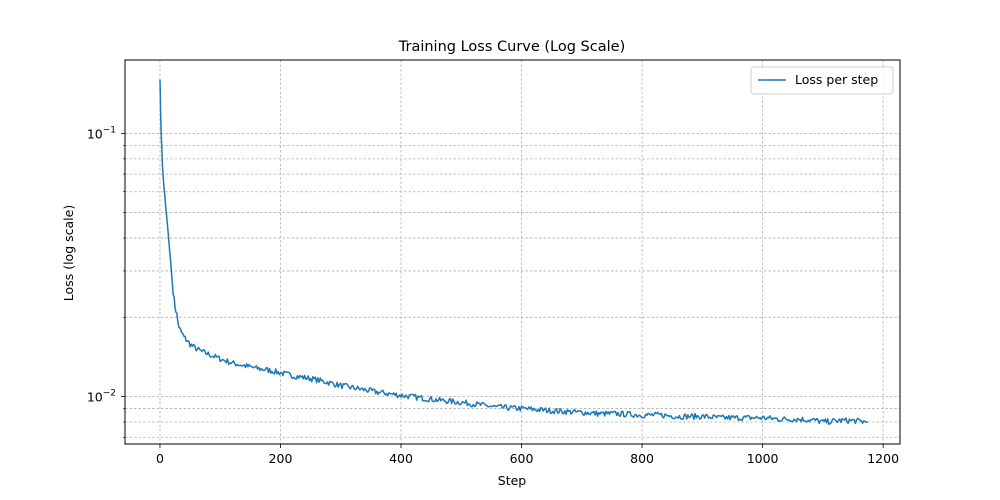 This screenshot has width=1000, height=500. I want to click on x-tick-label: 1000, so click(763, 458).